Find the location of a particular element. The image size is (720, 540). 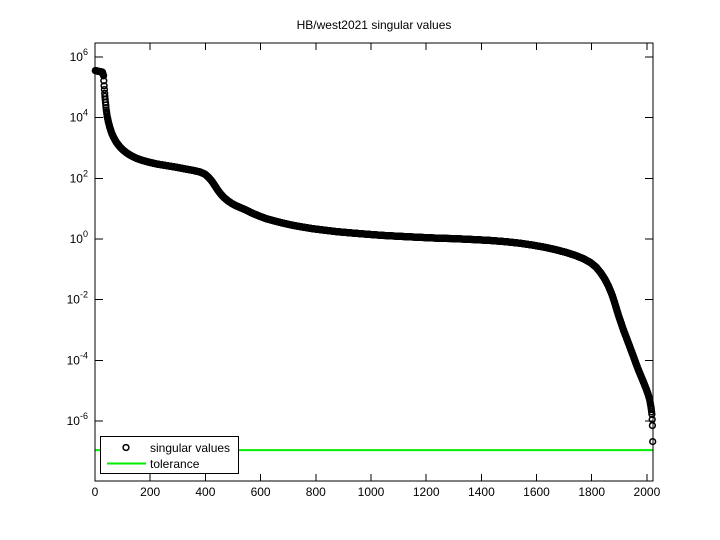

y-tick-label: 10⁻² is located at coordinates (77, 298).